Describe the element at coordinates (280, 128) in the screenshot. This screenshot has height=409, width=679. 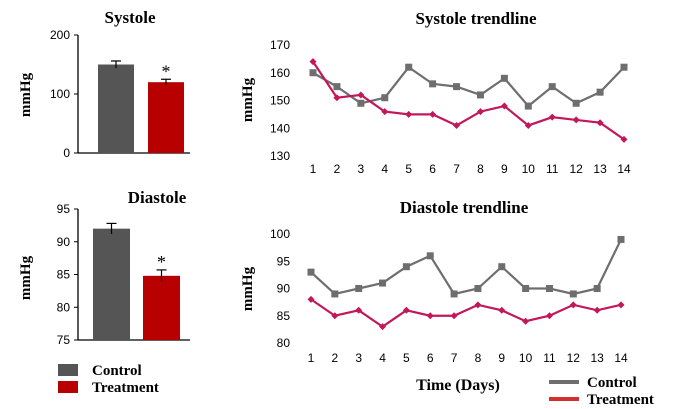
I see `y-tick-label: 140` at that location.